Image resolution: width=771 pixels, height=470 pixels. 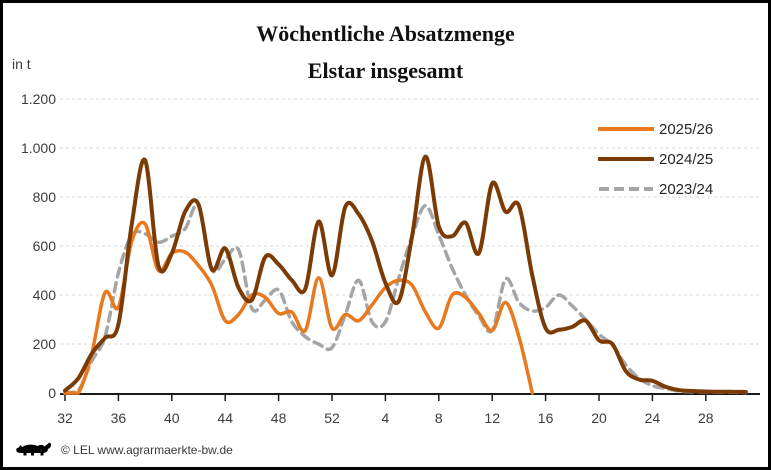 I want to click on legend: 2025/26 2024/25 2023/24, so click(x=655, y=159).